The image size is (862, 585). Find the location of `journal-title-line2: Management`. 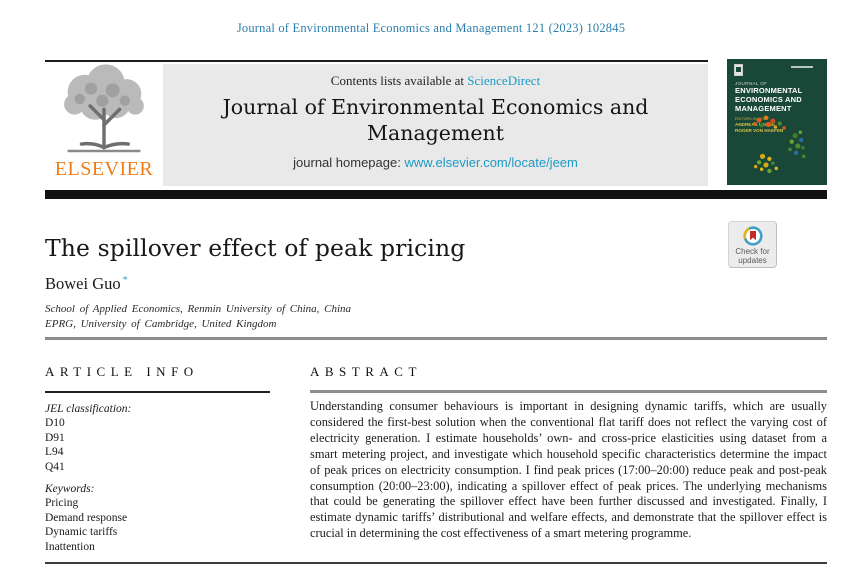

journal-title-line2: Management is located at coordinates (435, 132).